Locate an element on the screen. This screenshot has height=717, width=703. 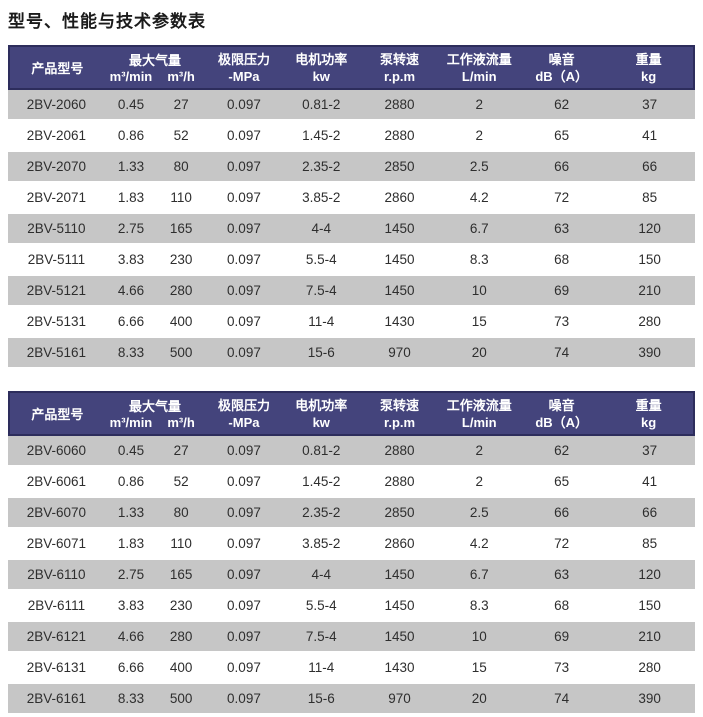
value-cell: 62 is located at coordinates (562, 105).